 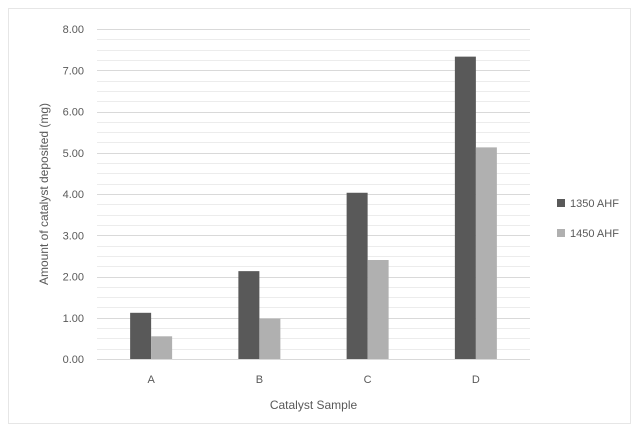 I want to click on bar-1350-ahf-a, so click(x=141, y=335).